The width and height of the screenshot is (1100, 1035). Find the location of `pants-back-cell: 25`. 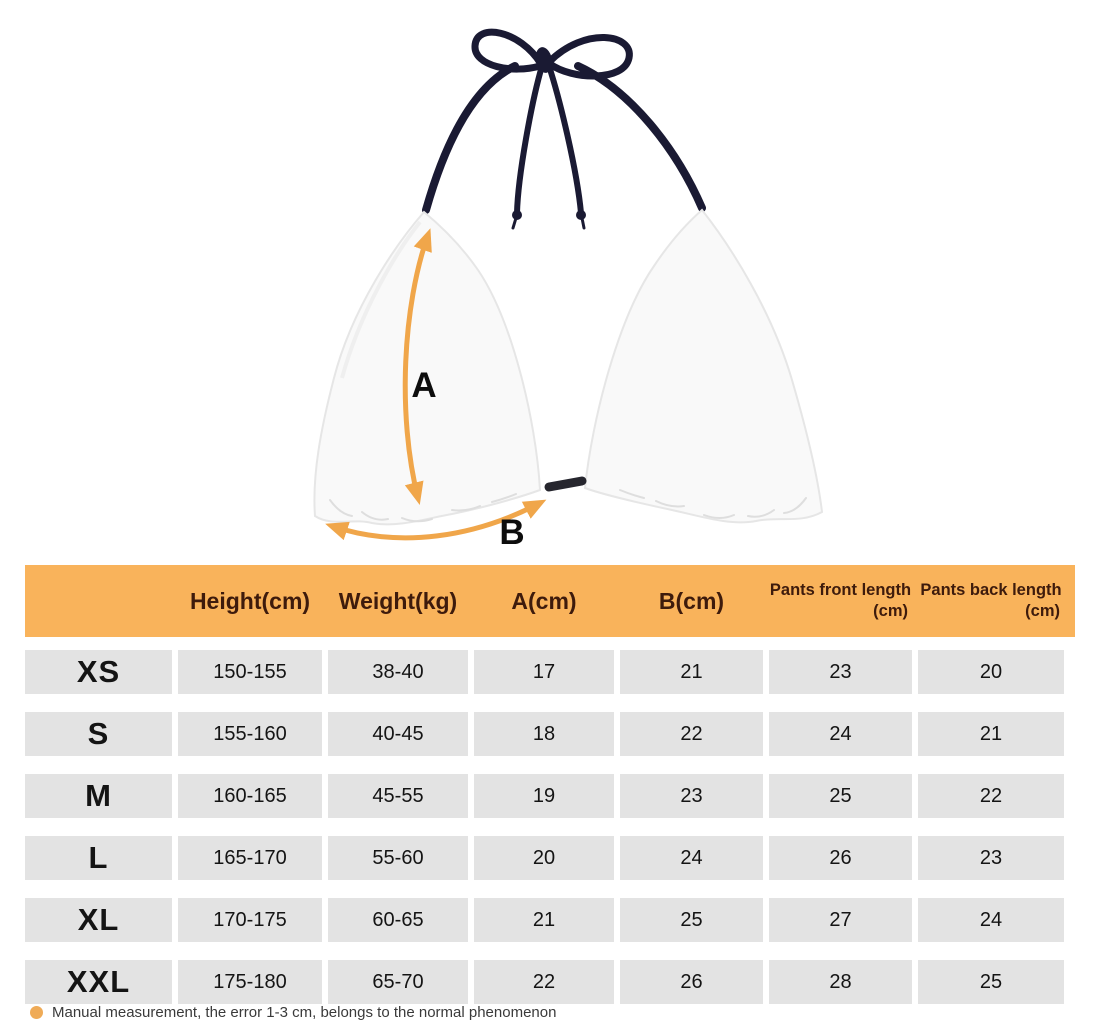

pants-back-cell: 25 is located at coordinates (991, 982).